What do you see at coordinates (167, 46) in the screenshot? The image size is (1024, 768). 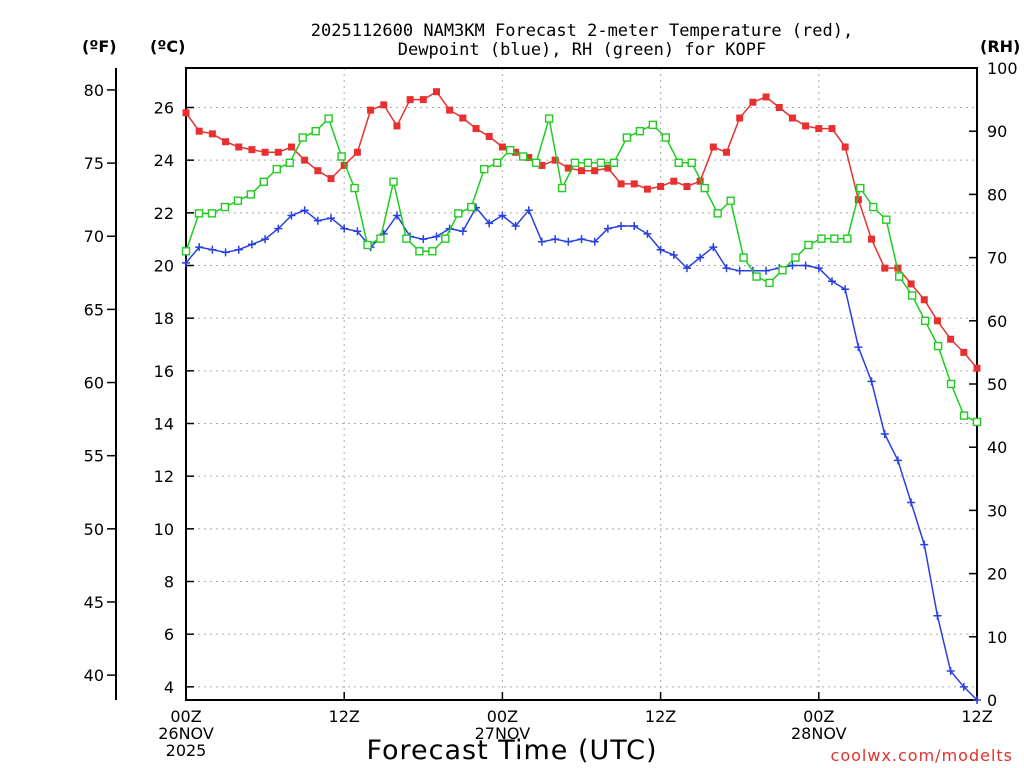 I see `celsius-unit-label: (ºC)` at bounding box center [167, 46].